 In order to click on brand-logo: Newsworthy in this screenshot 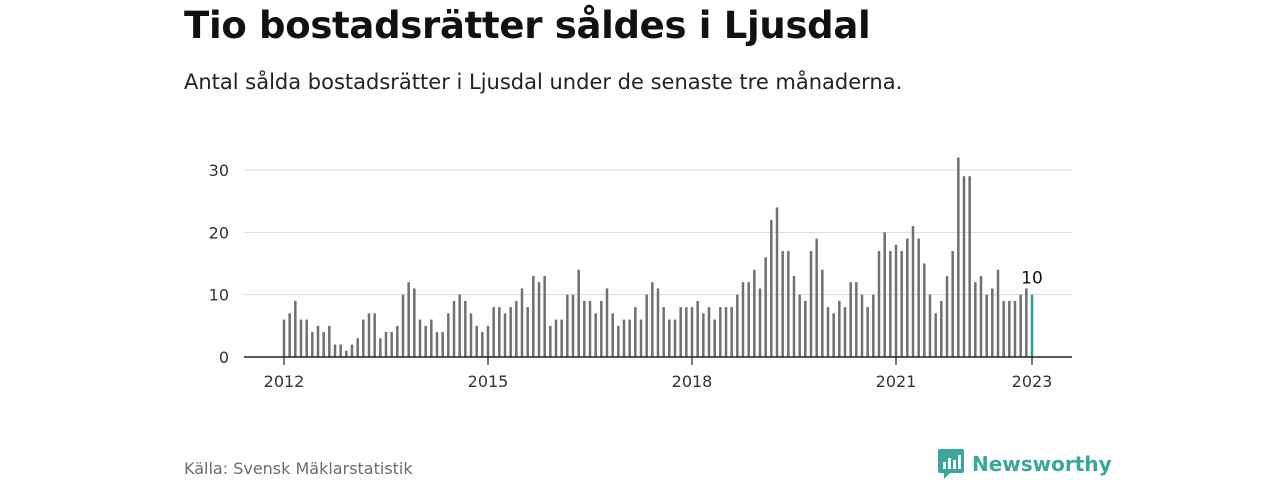, I will do `click(1025, 464)`.